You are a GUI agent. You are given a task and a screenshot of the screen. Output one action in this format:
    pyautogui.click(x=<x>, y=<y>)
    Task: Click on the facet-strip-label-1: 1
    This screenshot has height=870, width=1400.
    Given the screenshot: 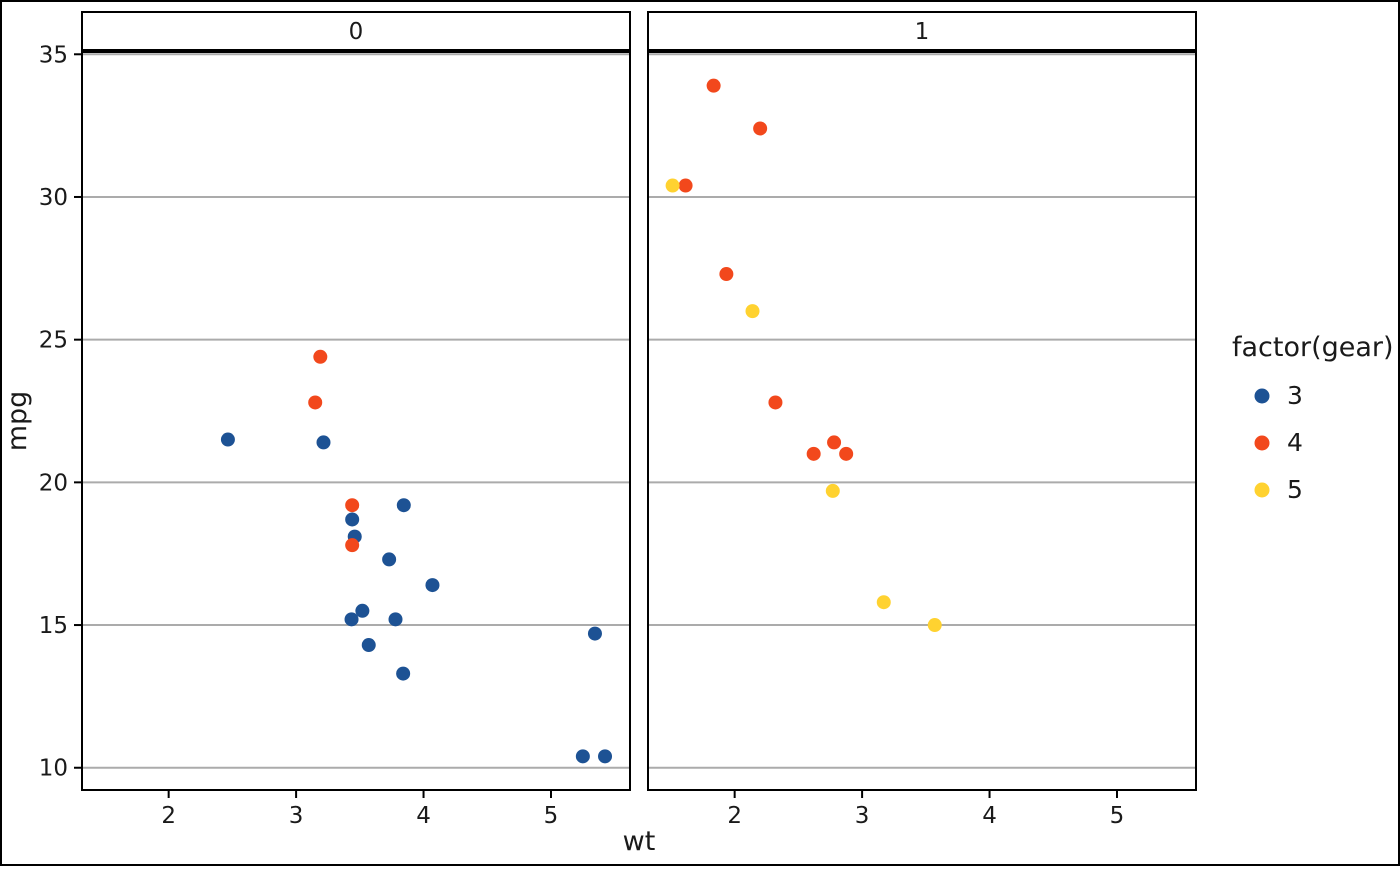 What is the action you would take?
    pyautogui.click(x=922, y=32)
    